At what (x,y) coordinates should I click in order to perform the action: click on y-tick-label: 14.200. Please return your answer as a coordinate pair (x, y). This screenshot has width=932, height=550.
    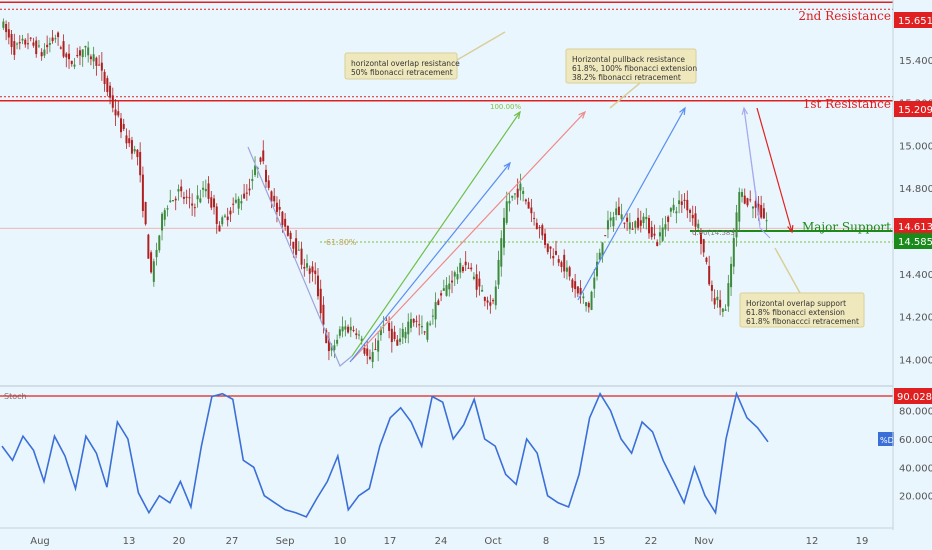
    Looking at the image, I should click on (915, 318).